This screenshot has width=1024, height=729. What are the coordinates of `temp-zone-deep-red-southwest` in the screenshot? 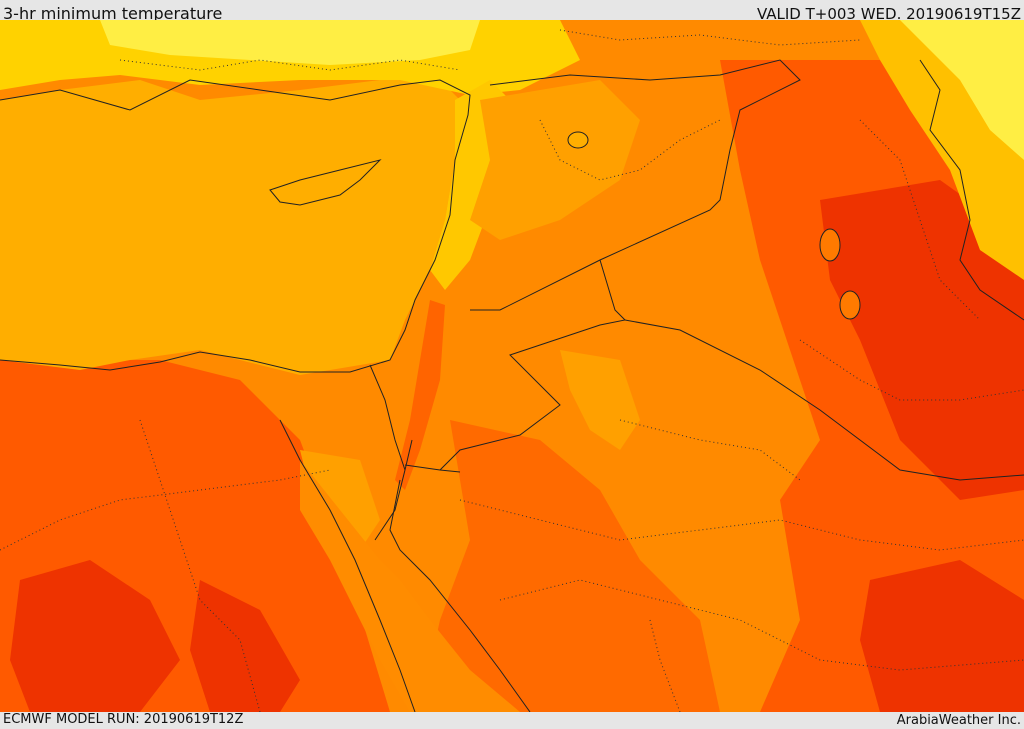 It's located at (95, 636).